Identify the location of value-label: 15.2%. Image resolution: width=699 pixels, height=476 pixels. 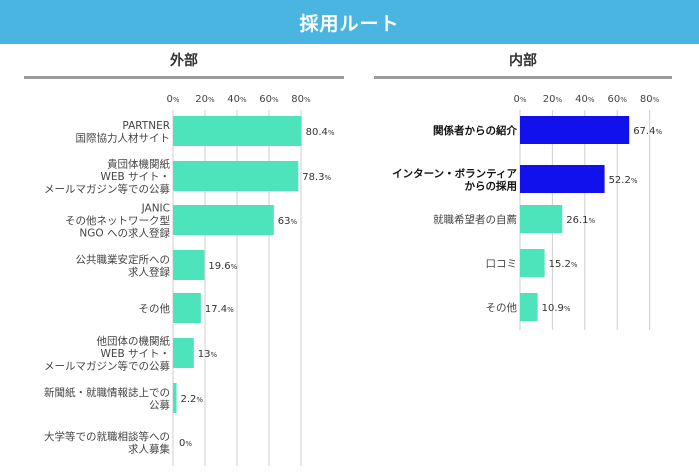
(563, 264).